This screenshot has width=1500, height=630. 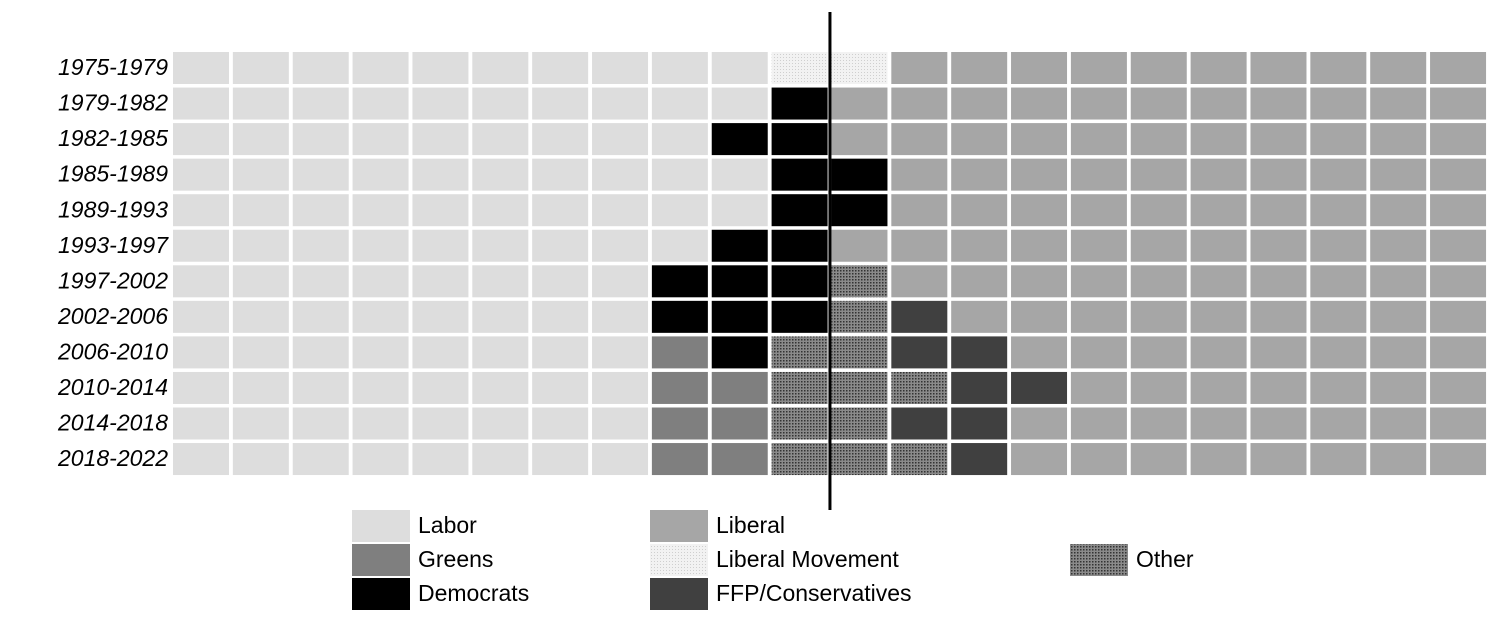 What do you see at coordinates (750, 525) in the screenshot?
I see `legend-label: Liberal` at bounding box center [750, 525].